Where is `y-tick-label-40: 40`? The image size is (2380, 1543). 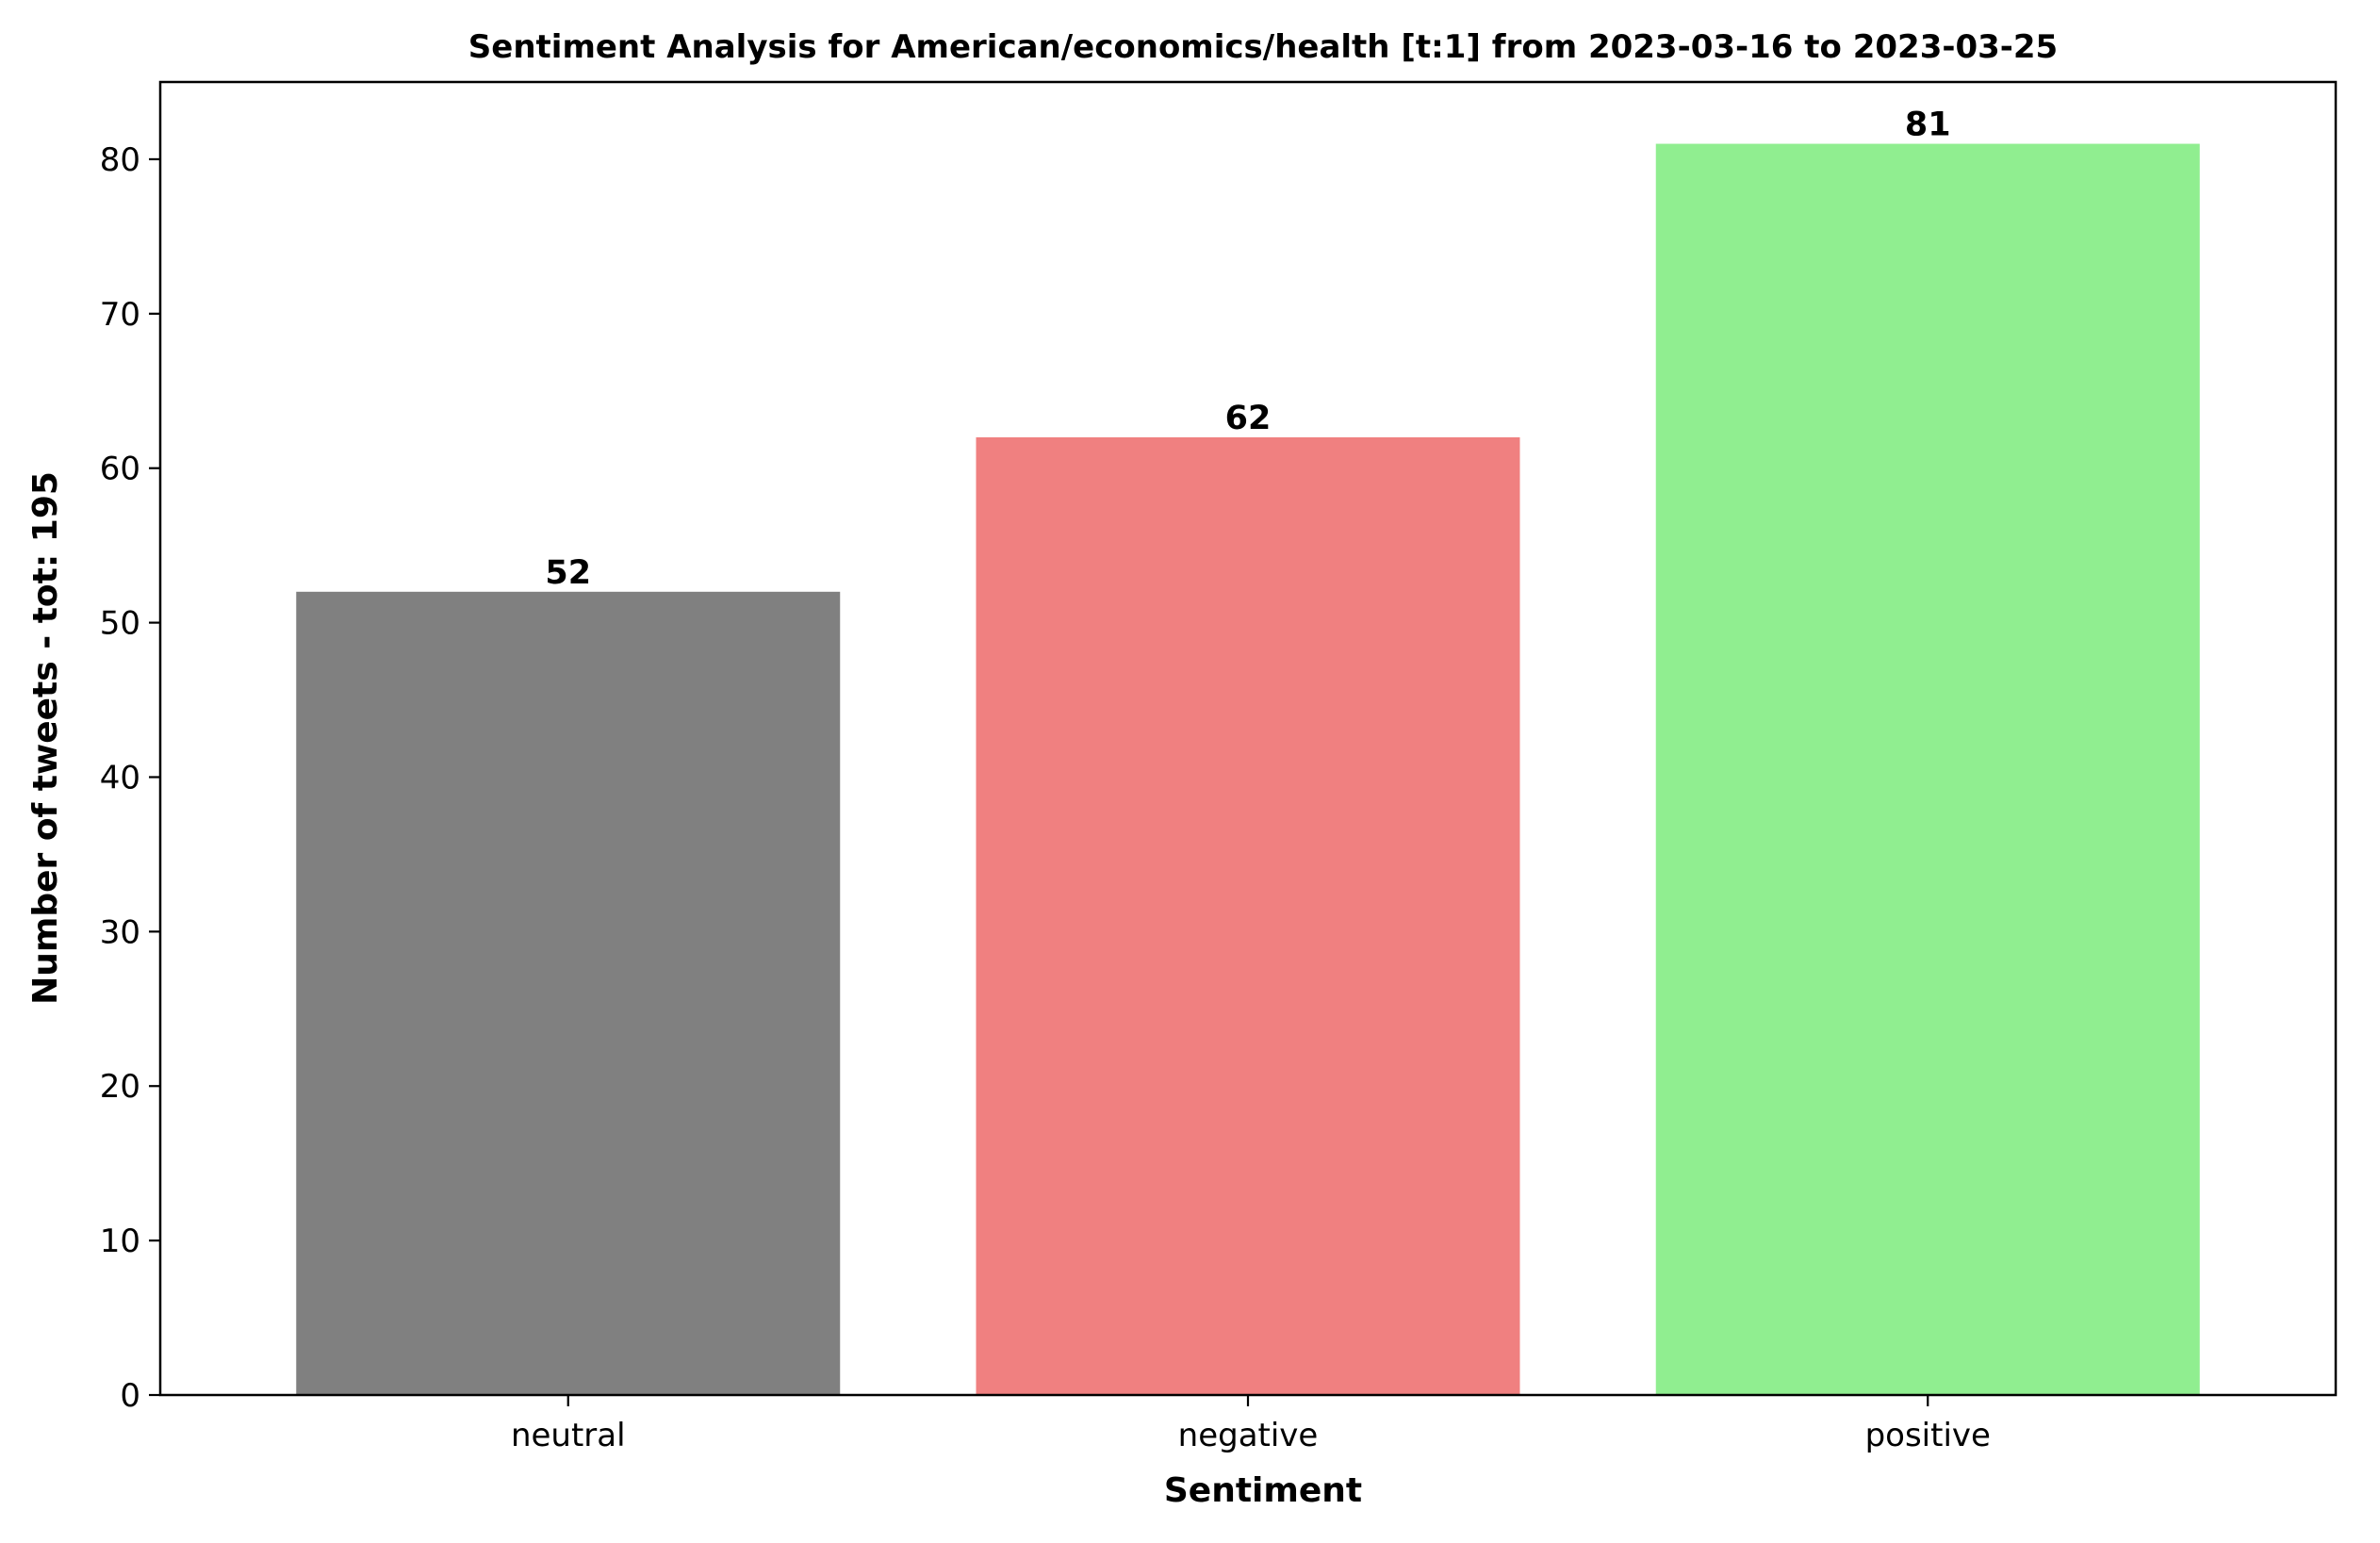
y-tick-label-40: 40 is located at coordinates (120, 777).